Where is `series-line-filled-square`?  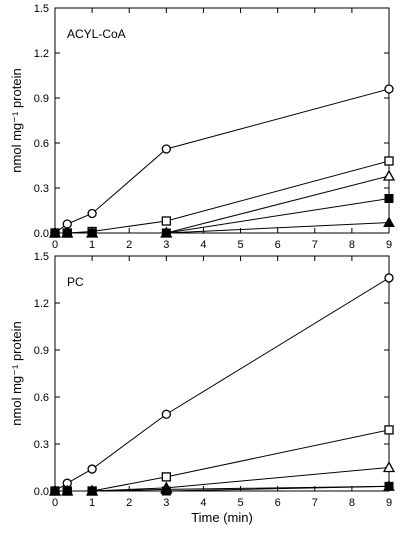 series-line-filled-square is located at coordinates (222, 216).